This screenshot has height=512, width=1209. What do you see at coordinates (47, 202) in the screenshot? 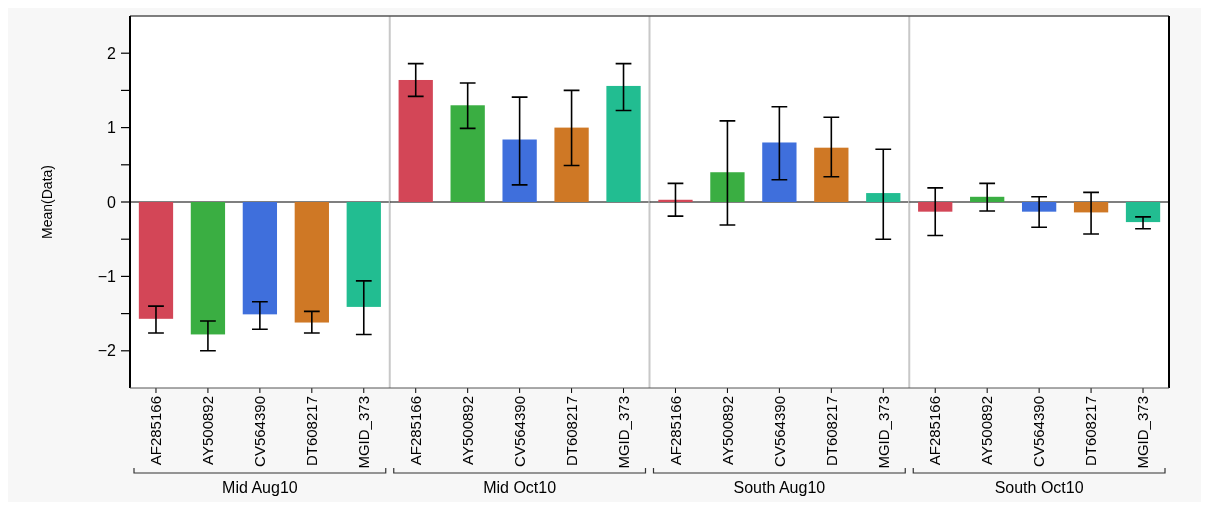
I see `y-axis-title: Mean(Data)` at bounding box center [47, 202].